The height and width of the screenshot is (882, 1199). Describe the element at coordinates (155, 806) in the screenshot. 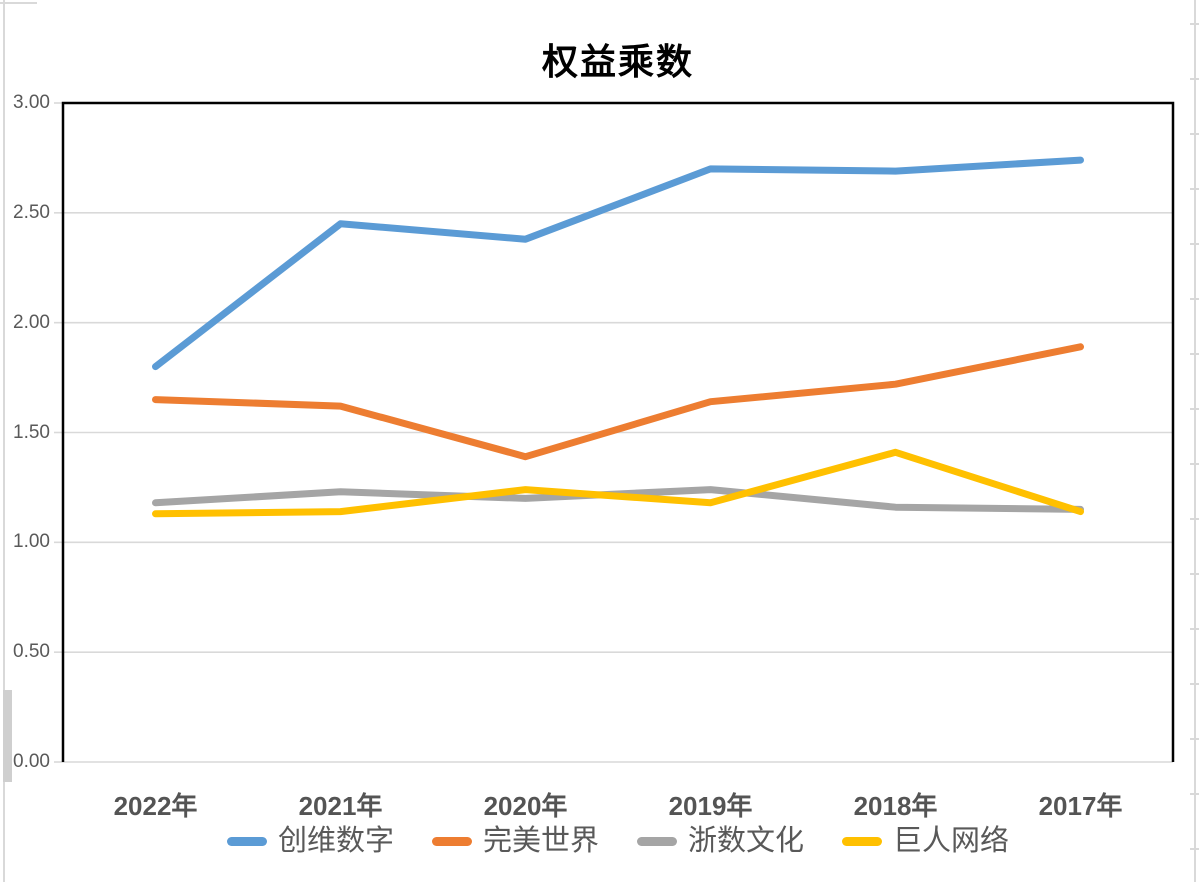

I see `x-axis-tick-label: 2022年` at that location.